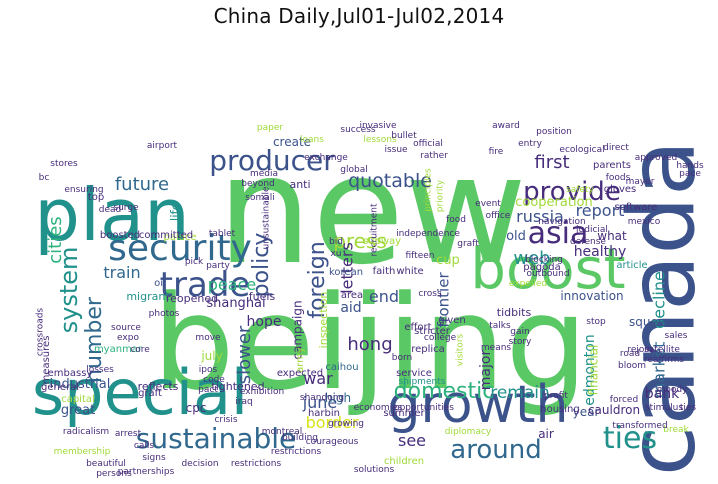 The image size is (718, 484). What do you see at coordinates (432, 331) in the screenshot?
I see `cloud-word: stricter` at bounding box center [432, 331].